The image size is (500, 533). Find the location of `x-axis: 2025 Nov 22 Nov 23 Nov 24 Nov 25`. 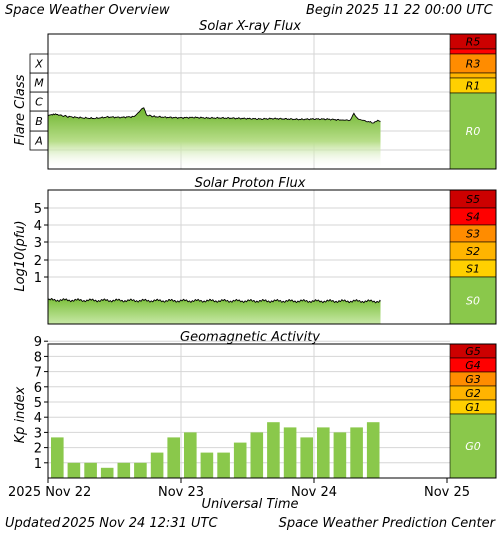

x-axis: 2025 Nov 22 Nov 23 Nov 24 Nov 25 is located at coordinates (239, 489).